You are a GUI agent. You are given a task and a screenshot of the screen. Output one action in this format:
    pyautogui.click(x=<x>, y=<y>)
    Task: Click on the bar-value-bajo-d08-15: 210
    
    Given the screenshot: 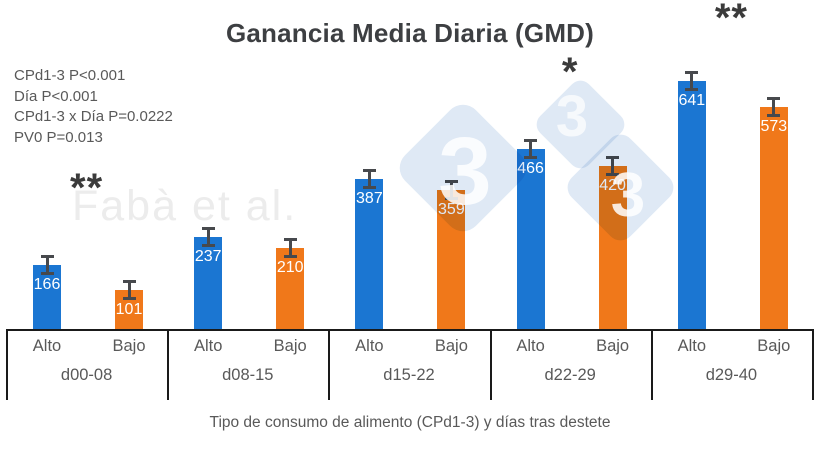 What is the action you would take?
    pyautogui.click(x=290, y=267)
    